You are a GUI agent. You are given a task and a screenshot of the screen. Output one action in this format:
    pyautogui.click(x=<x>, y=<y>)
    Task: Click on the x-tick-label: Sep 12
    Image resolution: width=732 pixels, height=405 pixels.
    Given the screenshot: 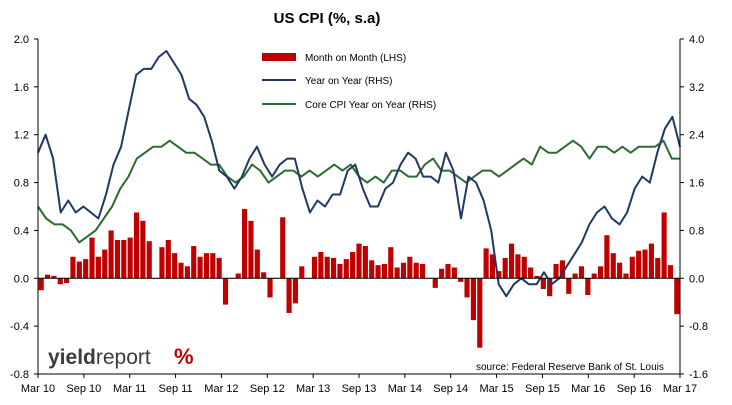 What is the action you would take?
    pyautogui.click(x=267, y=389)
    